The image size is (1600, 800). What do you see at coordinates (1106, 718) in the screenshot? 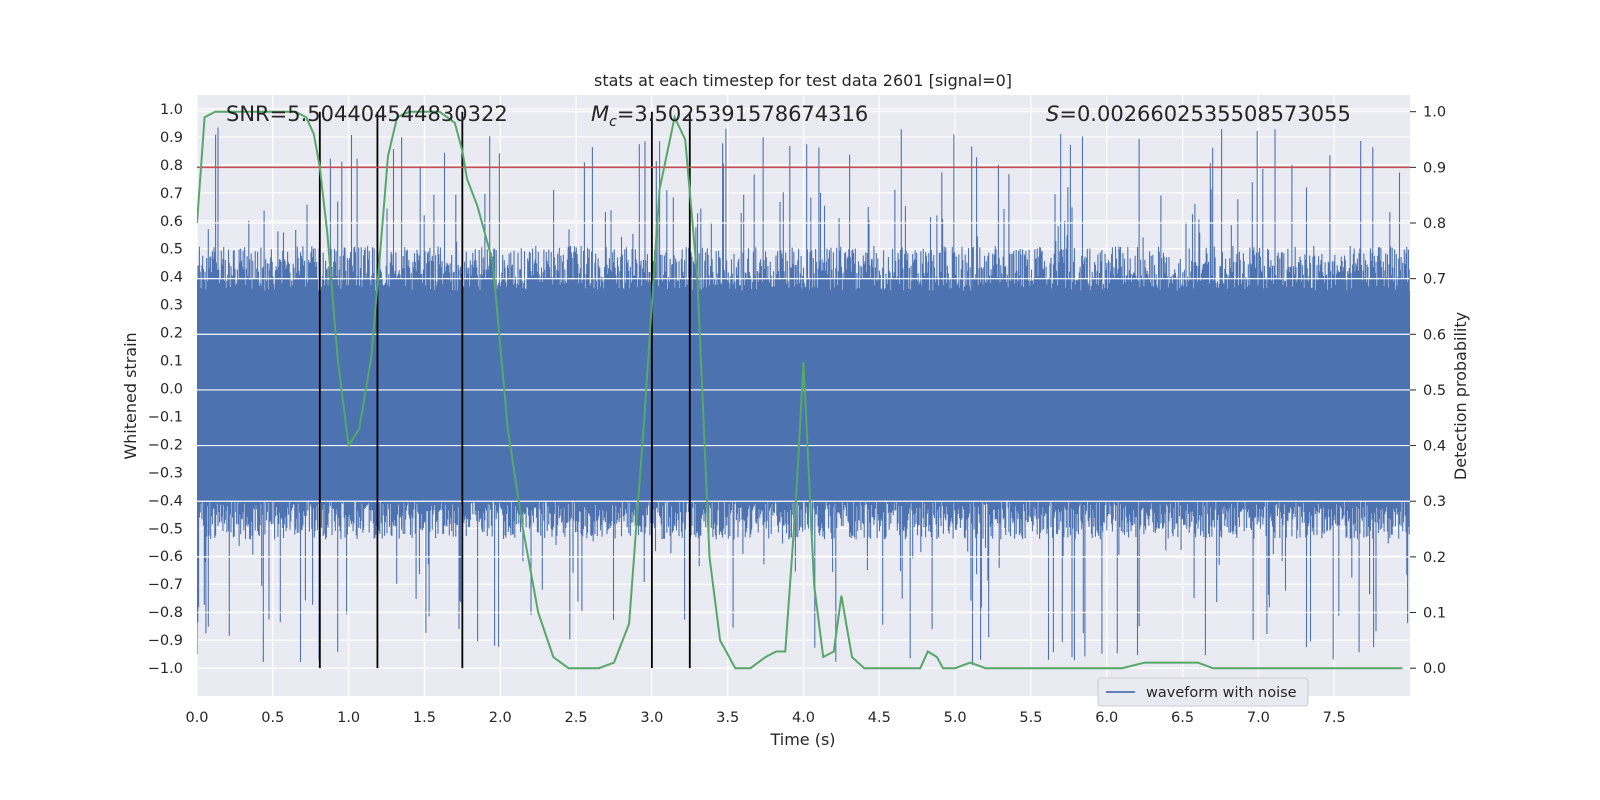
I see `x-tick-label: 6.0` at bounding box center [1106, 718].